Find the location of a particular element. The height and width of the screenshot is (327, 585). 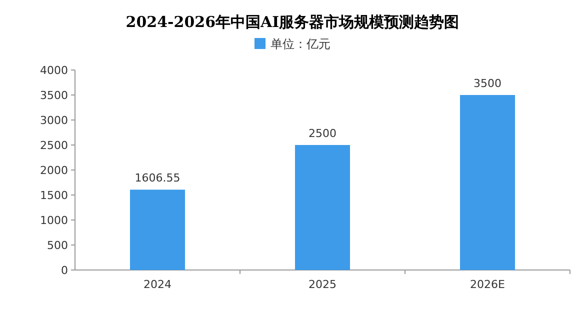

x-tick-label: 2024 is located at coordinates (158, 284).